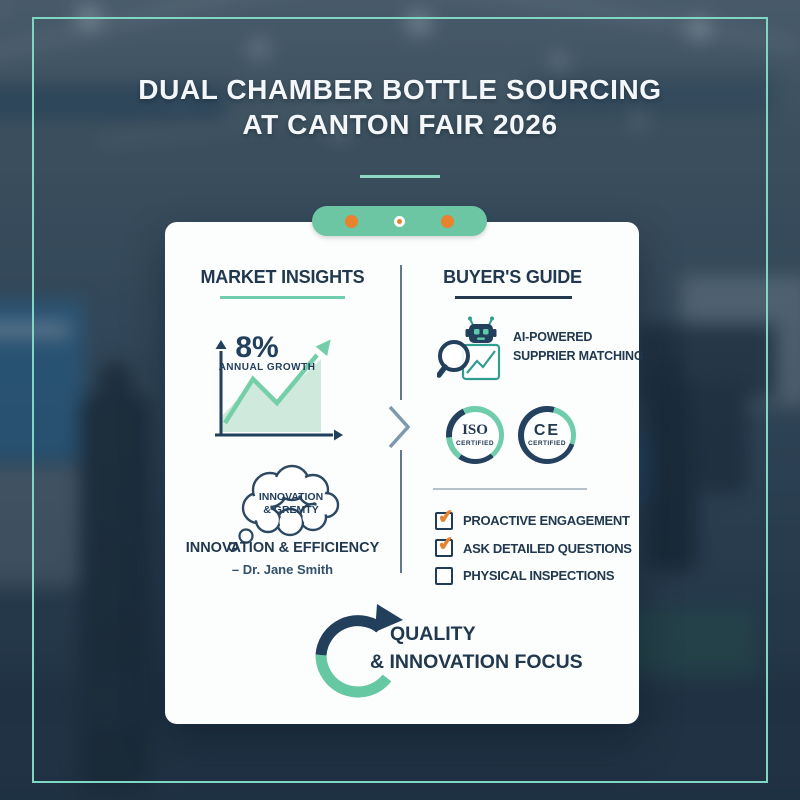 The height and width of the screenshot is (800, 800). What do you see at coordinates (282, 277) in the screenshot?
I see `market-insights-header: MARKET INSIGHTS` at bounding box center [282, 277].